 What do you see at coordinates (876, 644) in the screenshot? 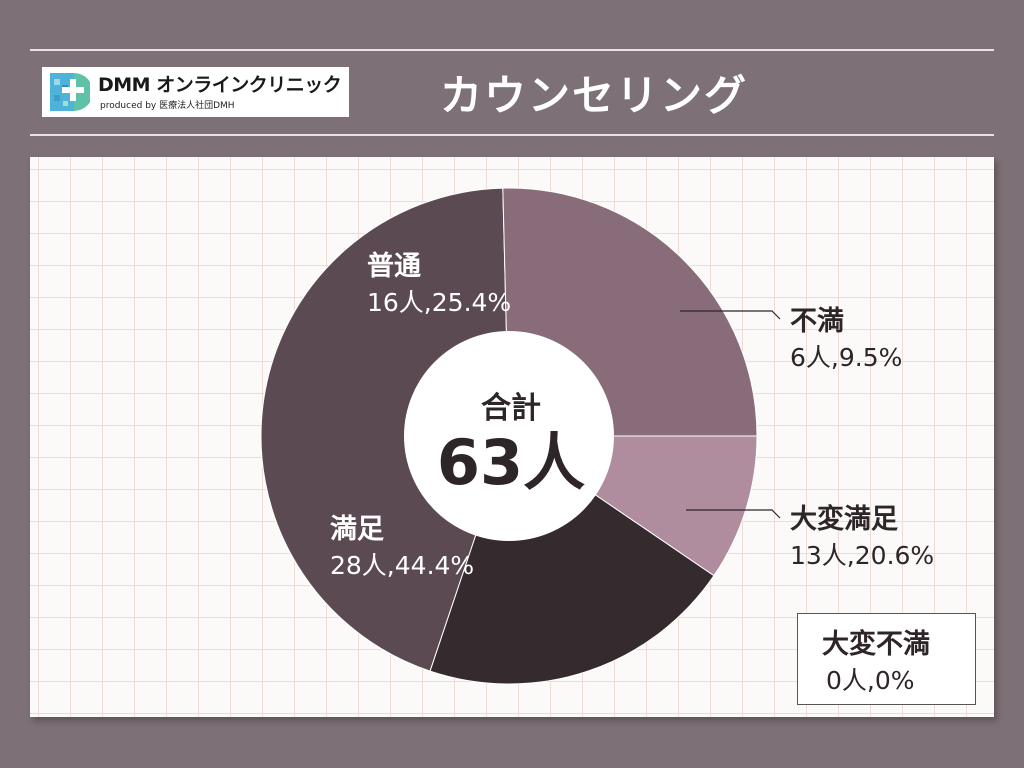
I see `zero-category-label: 大変不満` at bounding box center [876, 644].